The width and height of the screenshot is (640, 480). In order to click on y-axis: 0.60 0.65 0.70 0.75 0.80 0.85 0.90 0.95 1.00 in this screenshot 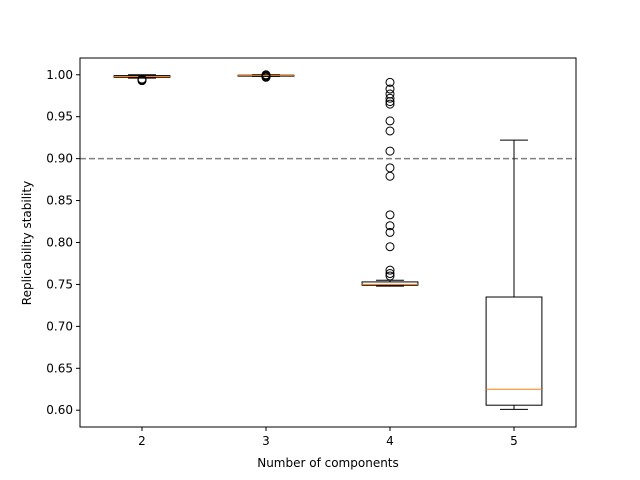, I will do `click(63, 242)`.